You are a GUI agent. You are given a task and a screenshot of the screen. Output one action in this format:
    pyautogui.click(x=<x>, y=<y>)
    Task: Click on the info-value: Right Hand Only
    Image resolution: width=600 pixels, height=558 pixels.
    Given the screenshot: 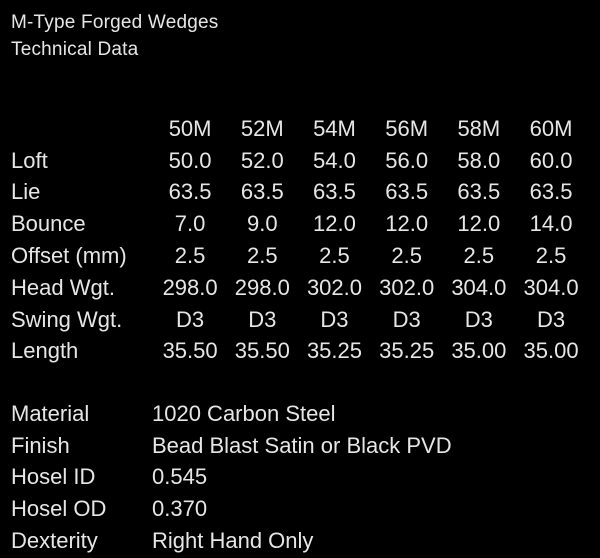 What is the action you would take?
    pyautogui.click(x=233, y=541)
    